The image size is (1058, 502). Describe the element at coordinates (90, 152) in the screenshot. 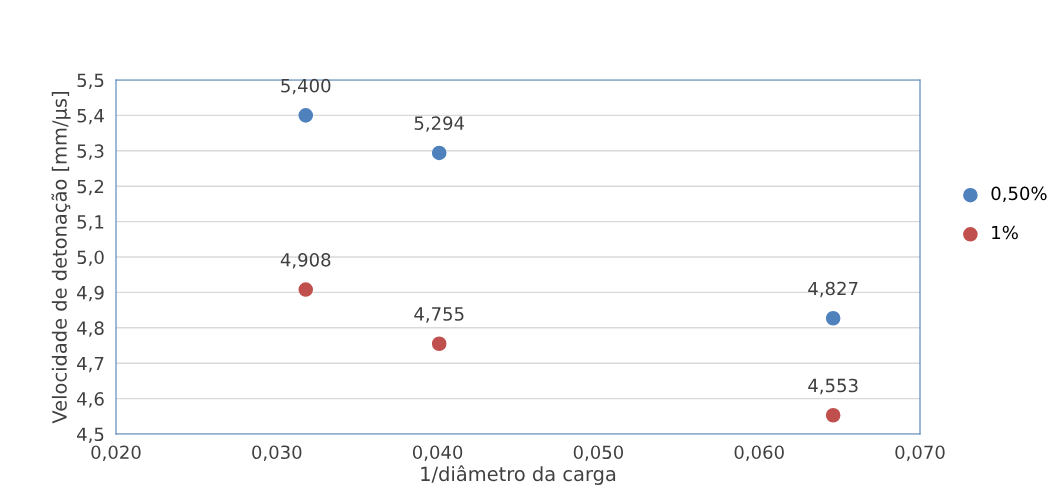

I see `y-tick-label: 5,3` at that location.